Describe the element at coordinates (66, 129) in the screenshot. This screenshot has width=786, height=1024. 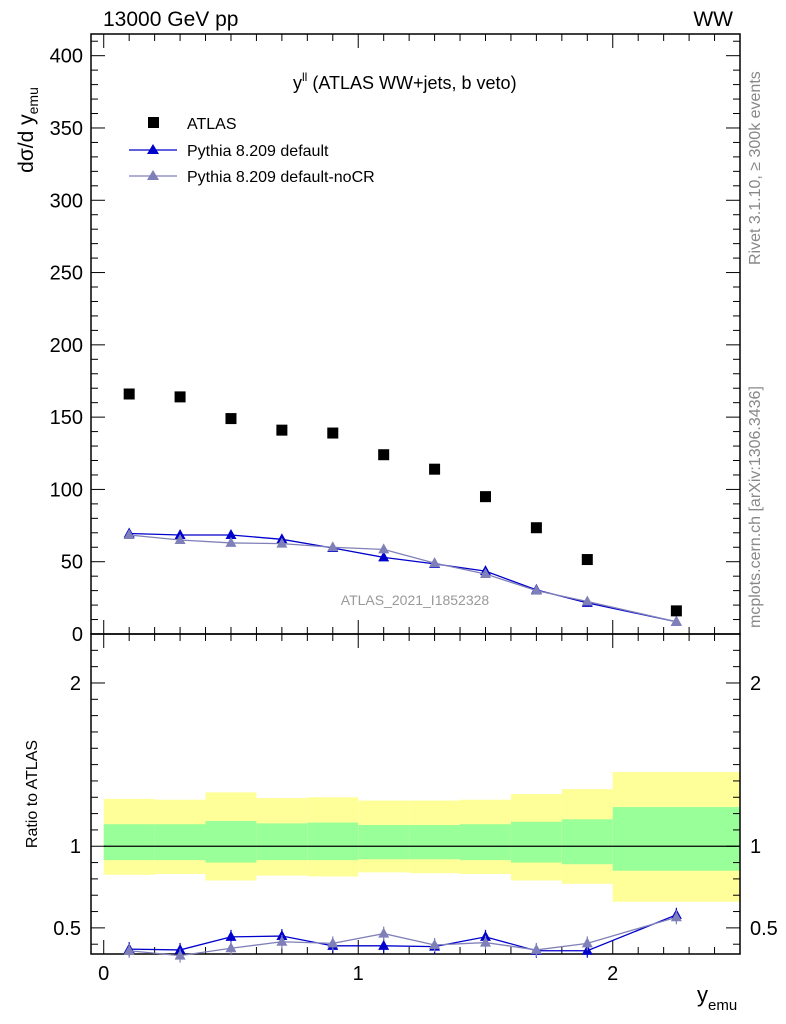
I see `y-tick-label: 350` at that location.